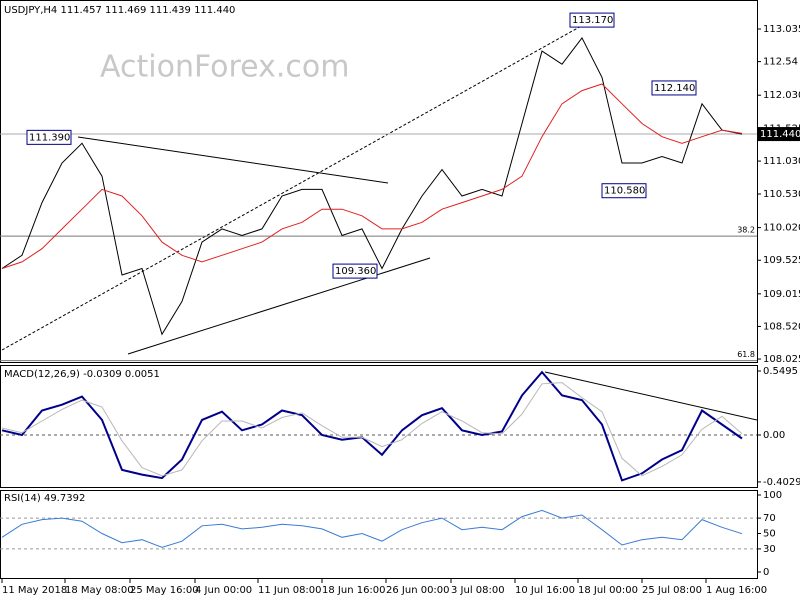 Image resolution: width=800 pixels, height=600 pixels. What do you see at coordinates (769, 549) in the screenshot?
I see `y-tick-label: 30` at bounding box center [769, 549].